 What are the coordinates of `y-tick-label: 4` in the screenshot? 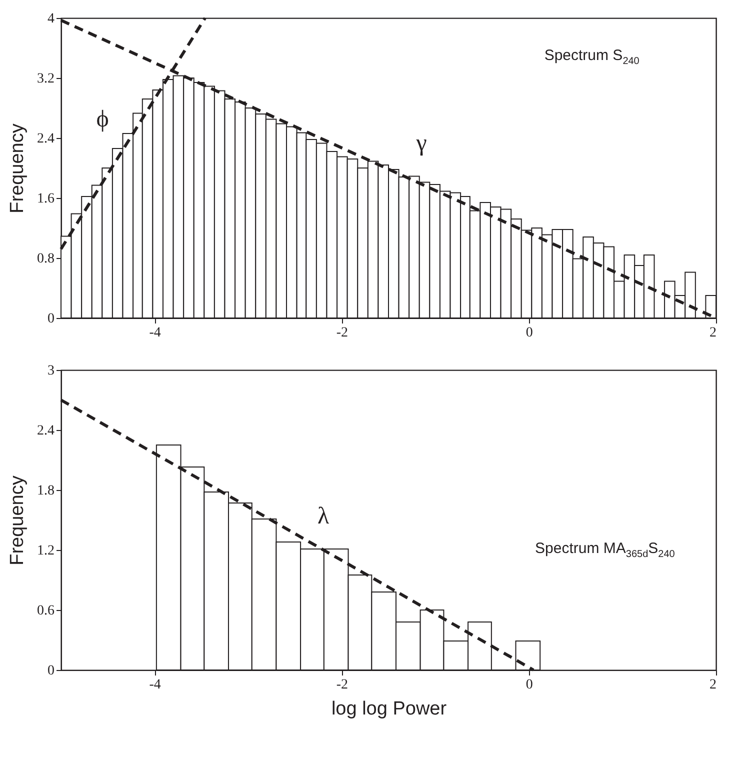 It's located at (51, 19).